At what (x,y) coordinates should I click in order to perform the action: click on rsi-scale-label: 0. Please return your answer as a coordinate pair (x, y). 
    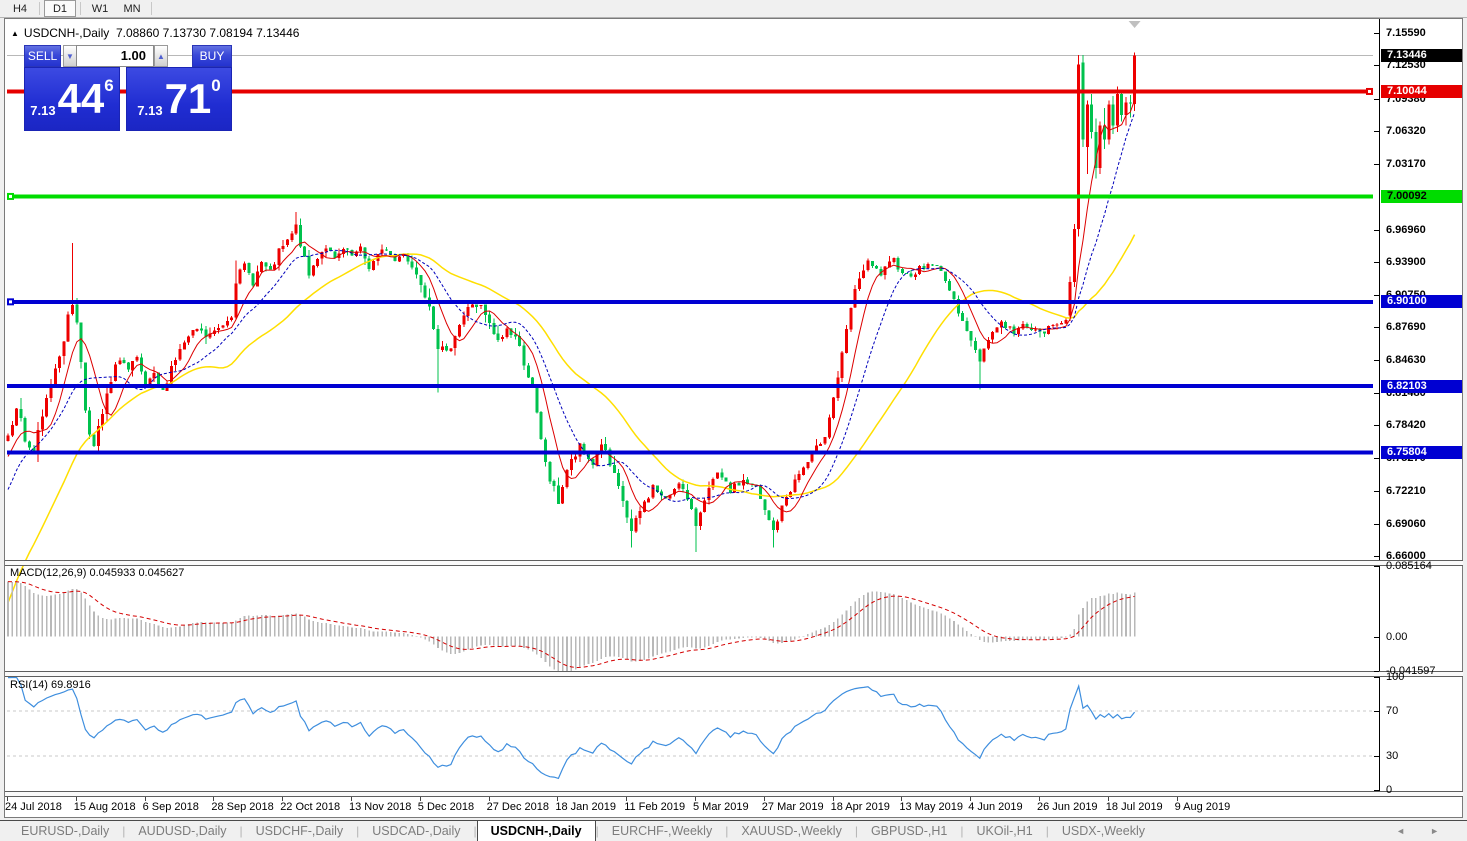
    Looking at the image, I should click on (1389, 790).